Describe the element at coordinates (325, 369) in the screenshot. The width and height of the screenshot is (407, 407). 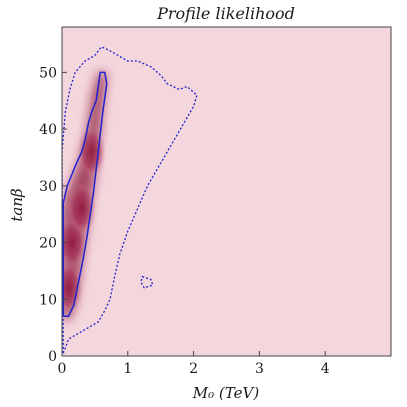
I see `x-tick-label: 4` at that location.